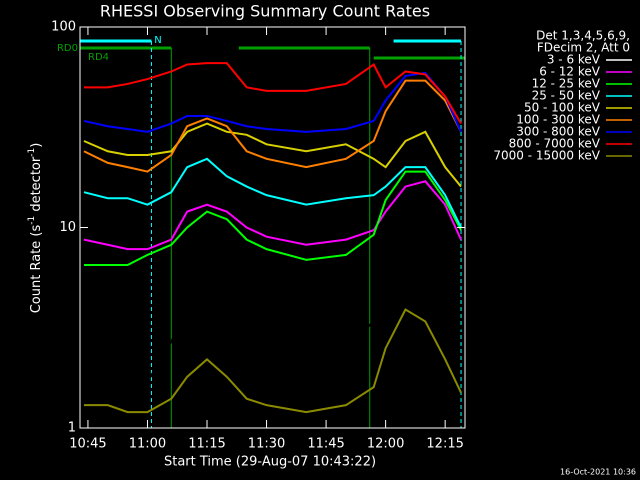 The image size is (640, 480). Describe the element at coordinates (67, 227) in the screenshot. I see `y-tick-label: 10` at that location.